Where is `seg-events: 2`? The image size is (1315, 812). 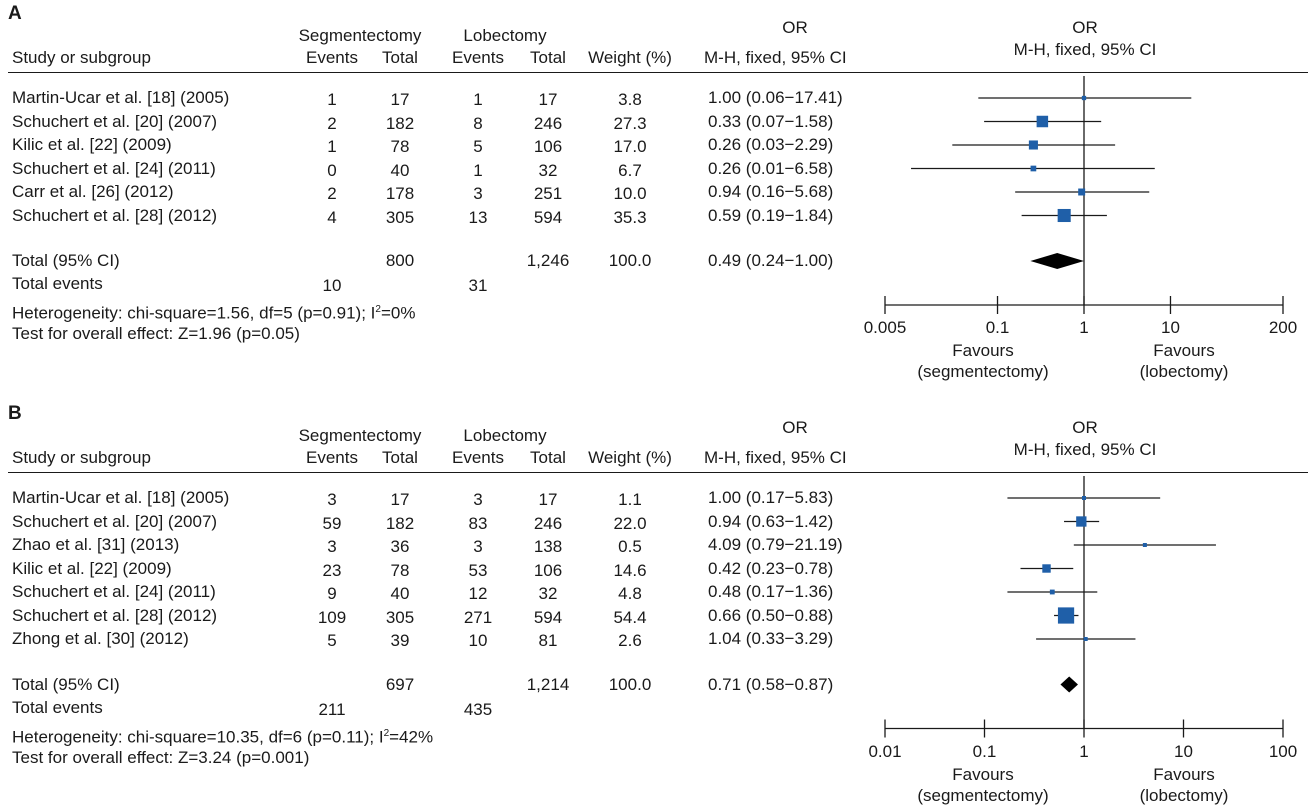 seg-events: 2 is located at coordinates (332, 193).